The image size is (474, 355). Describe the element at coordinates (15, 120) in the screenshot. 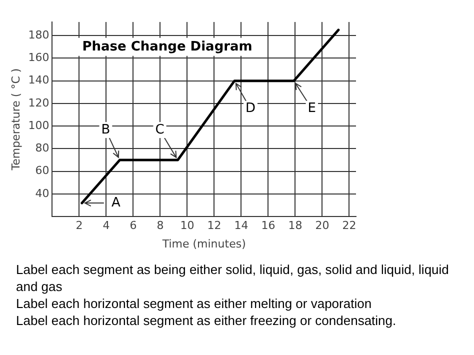

I see `y-axis-title: Temperature ( °C )` at that location.